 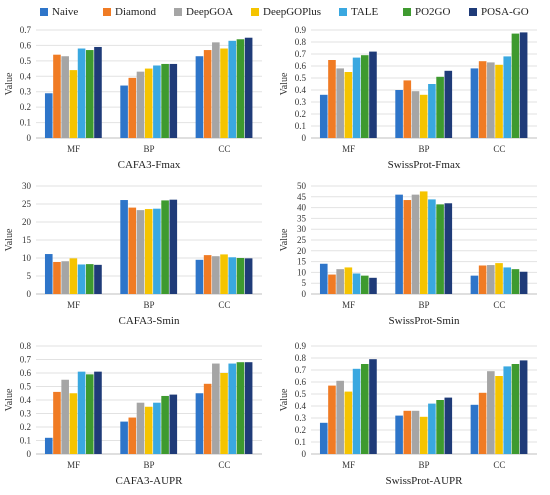 I want to click on chart-title: SwissProt-AUPR, so click(x=424, y=481).